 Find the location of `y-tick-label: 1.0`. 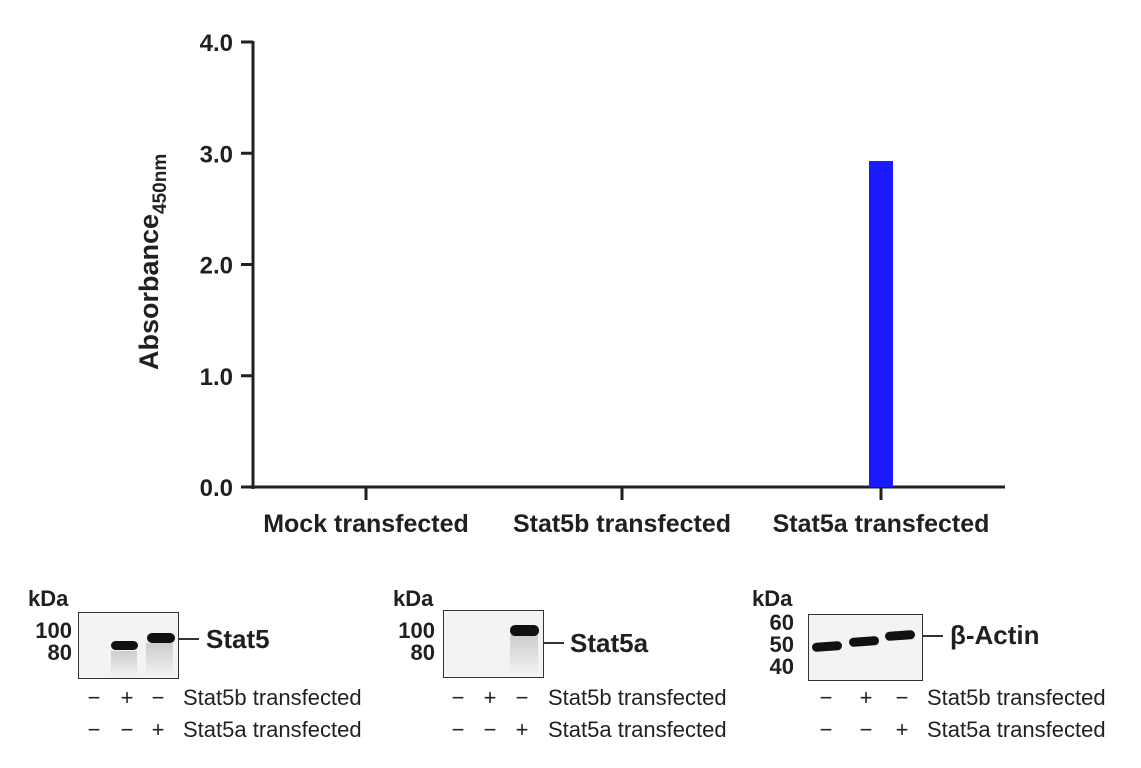

y-tick-label: 1.0 is located at coordinates (216, 377).